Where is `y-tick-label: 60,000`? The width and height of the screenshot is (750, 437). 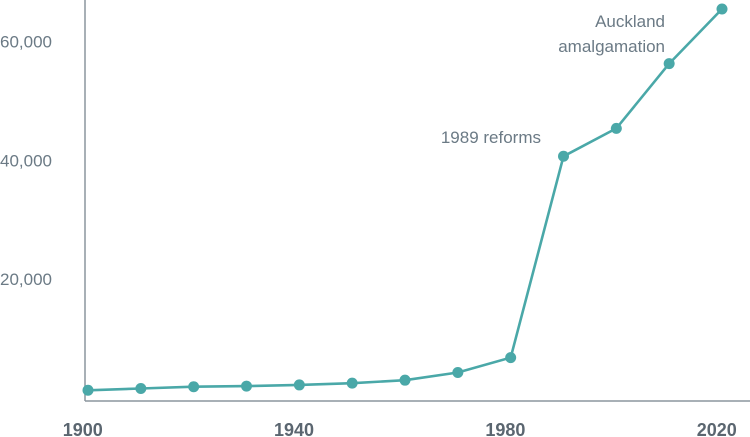 y-tick-label: 60,000 is located at coordinates (26, 42).